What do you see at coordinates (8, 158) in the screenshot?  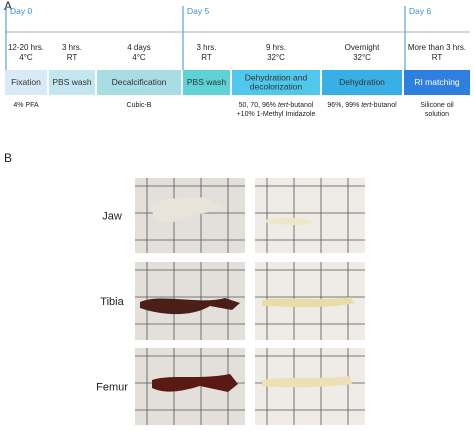 I see `panel-label: B` at bounding box center [8, 158].